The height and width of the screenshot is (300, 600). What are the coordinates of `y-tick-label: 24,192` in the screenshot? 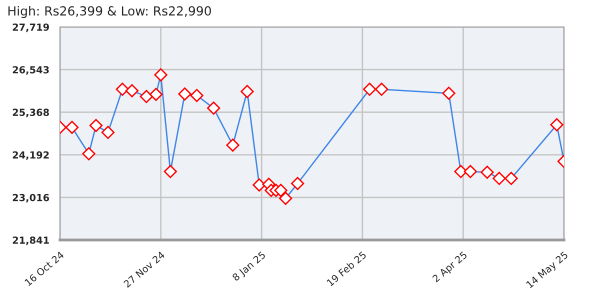 It's located at (30, 155).